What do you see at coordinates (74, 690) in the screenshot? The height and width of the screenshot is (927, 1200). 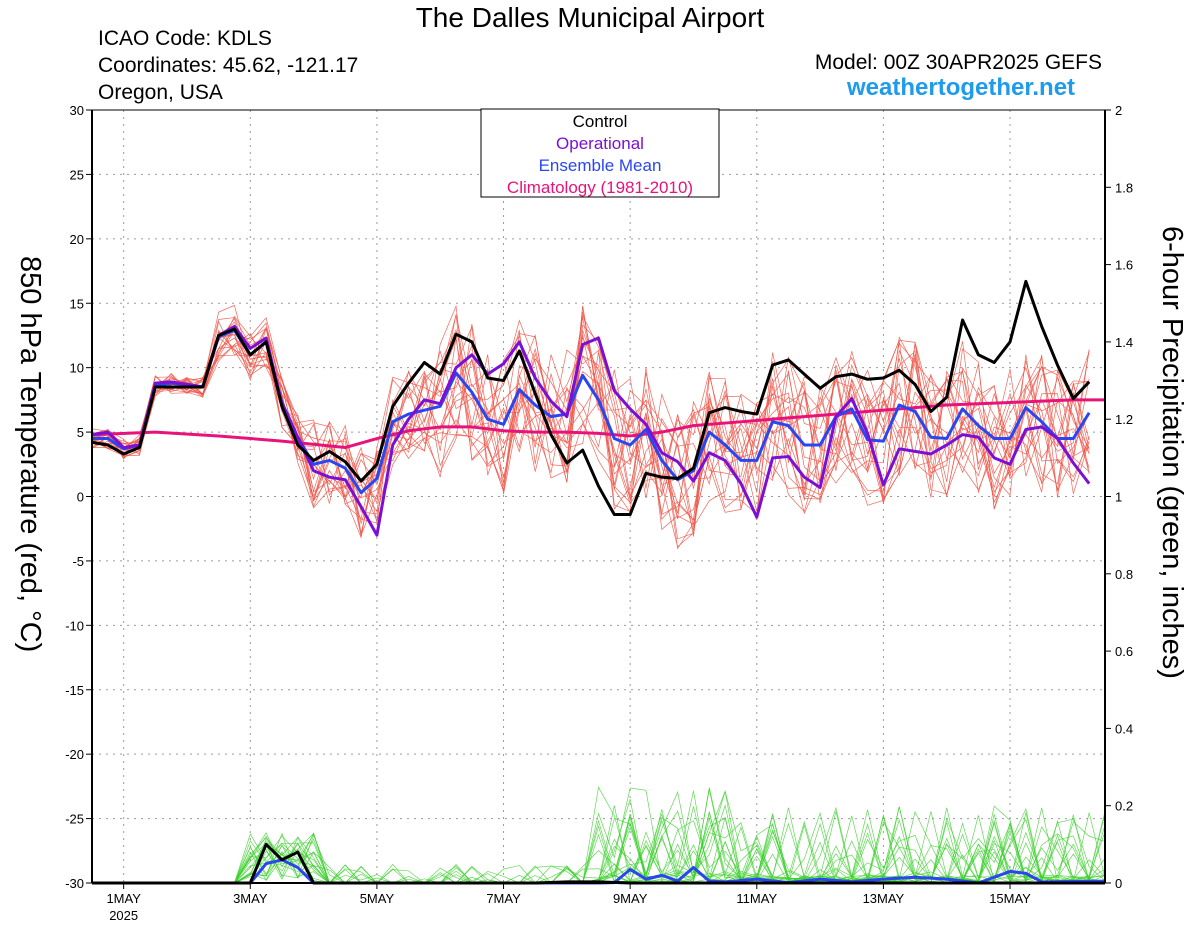 I see `y-tick-label-left: -15` at bounding box center [74, 690].